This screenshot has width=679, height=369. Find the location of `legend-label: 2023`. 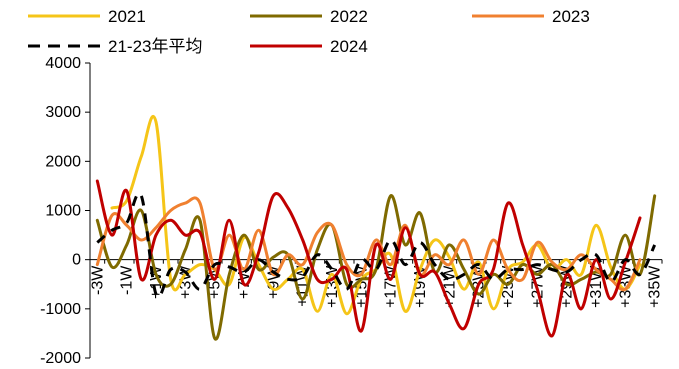

legend-label: 2023 is located at coordinates (571, 16).